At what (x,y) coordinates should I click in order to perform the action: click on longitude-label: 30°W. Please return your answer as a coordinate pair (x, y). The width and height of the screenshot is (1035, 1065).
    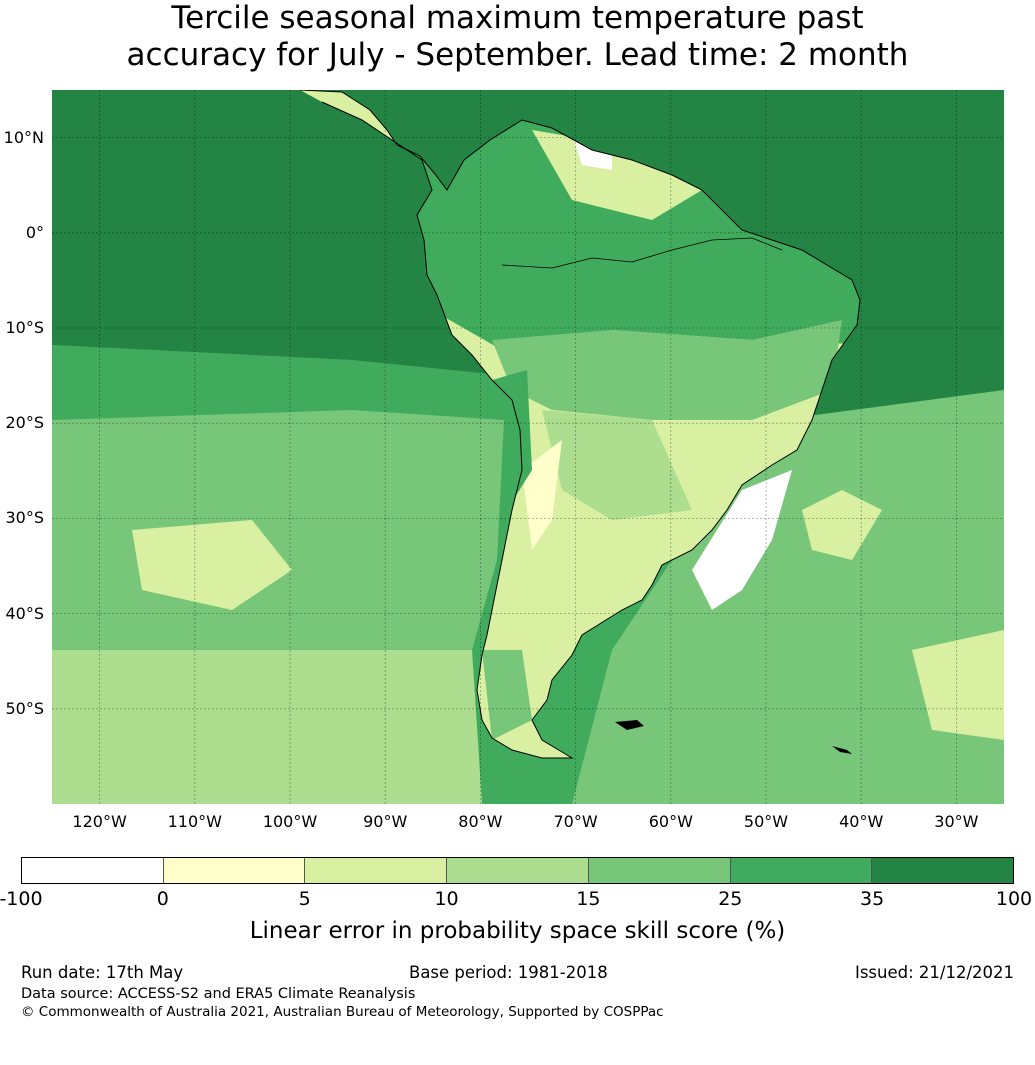
    Looking at the image, I should click on (956, 821).